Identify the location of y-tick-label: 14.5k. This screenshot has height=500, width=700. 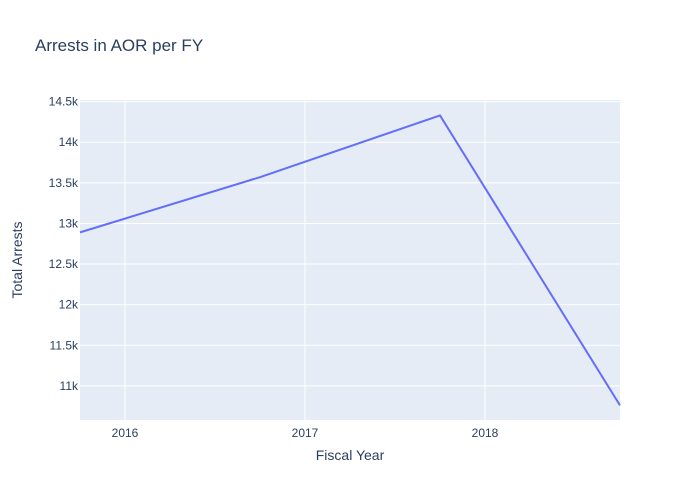
(64, 102).